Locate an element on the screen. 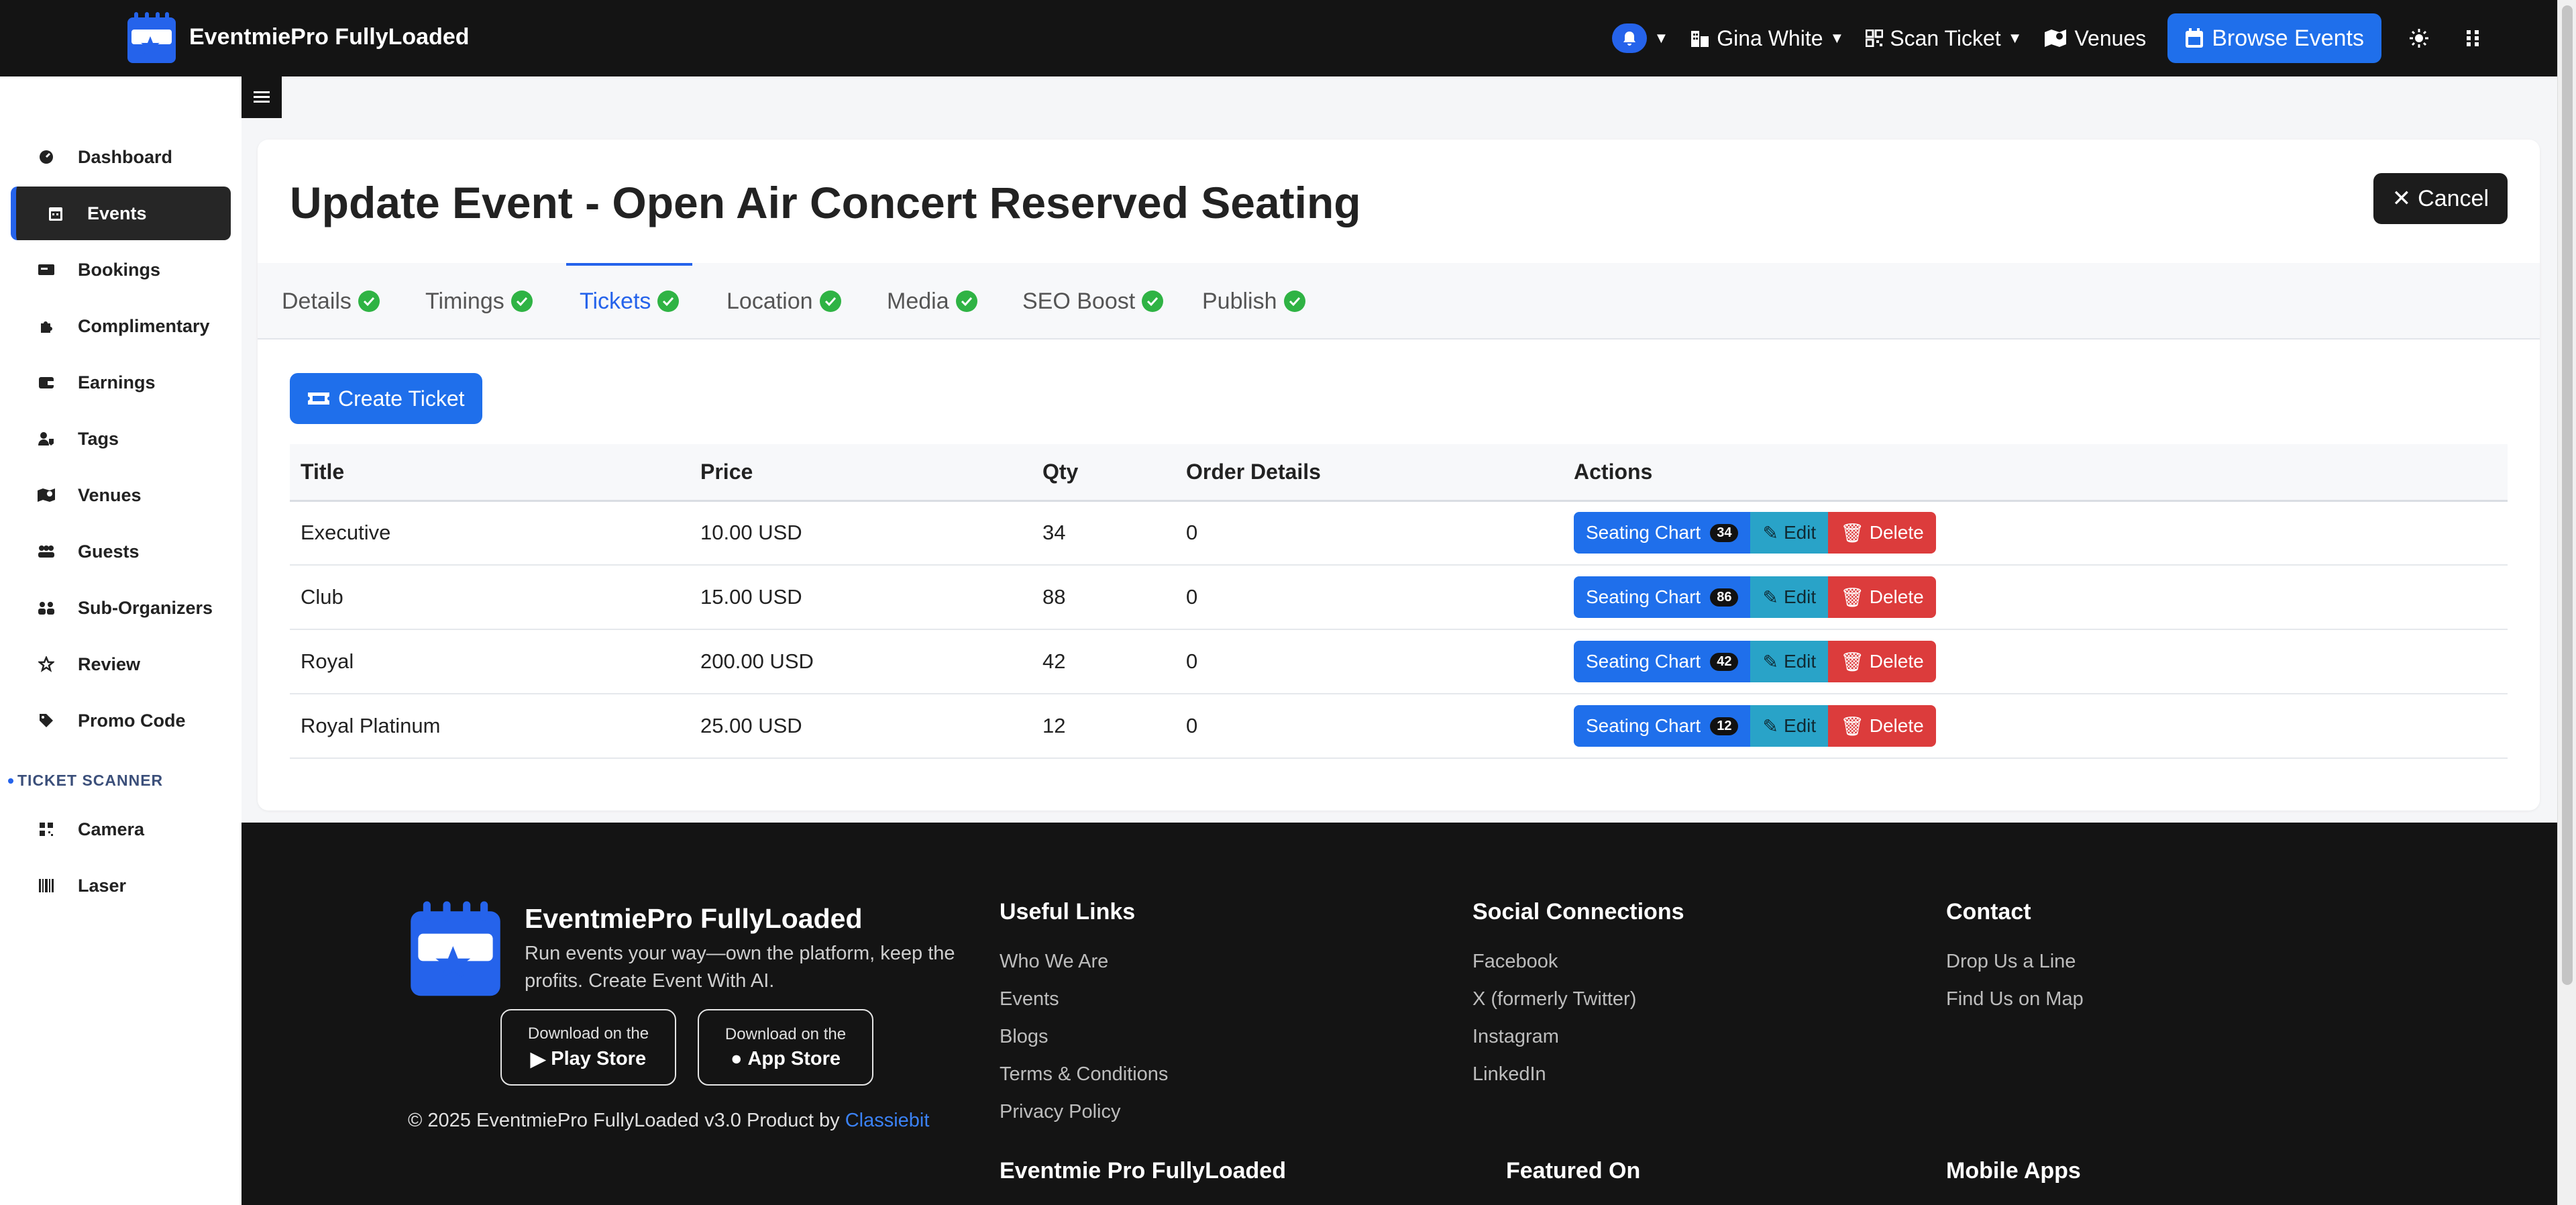 The width and height of the screenshot is (2576, 1205). delete-label: Delete is located at coordinates (1896, 596).